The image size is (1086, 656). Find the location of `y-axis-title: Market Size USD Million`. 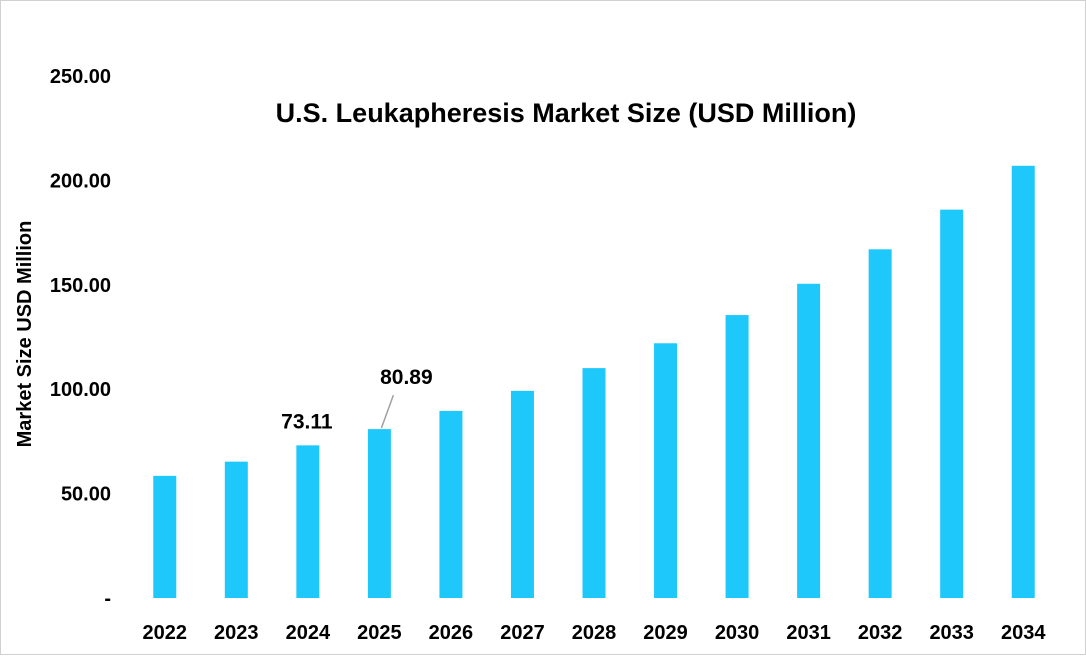

y-axis-title: Market Size USD Million is located at coordinates (25, 334).